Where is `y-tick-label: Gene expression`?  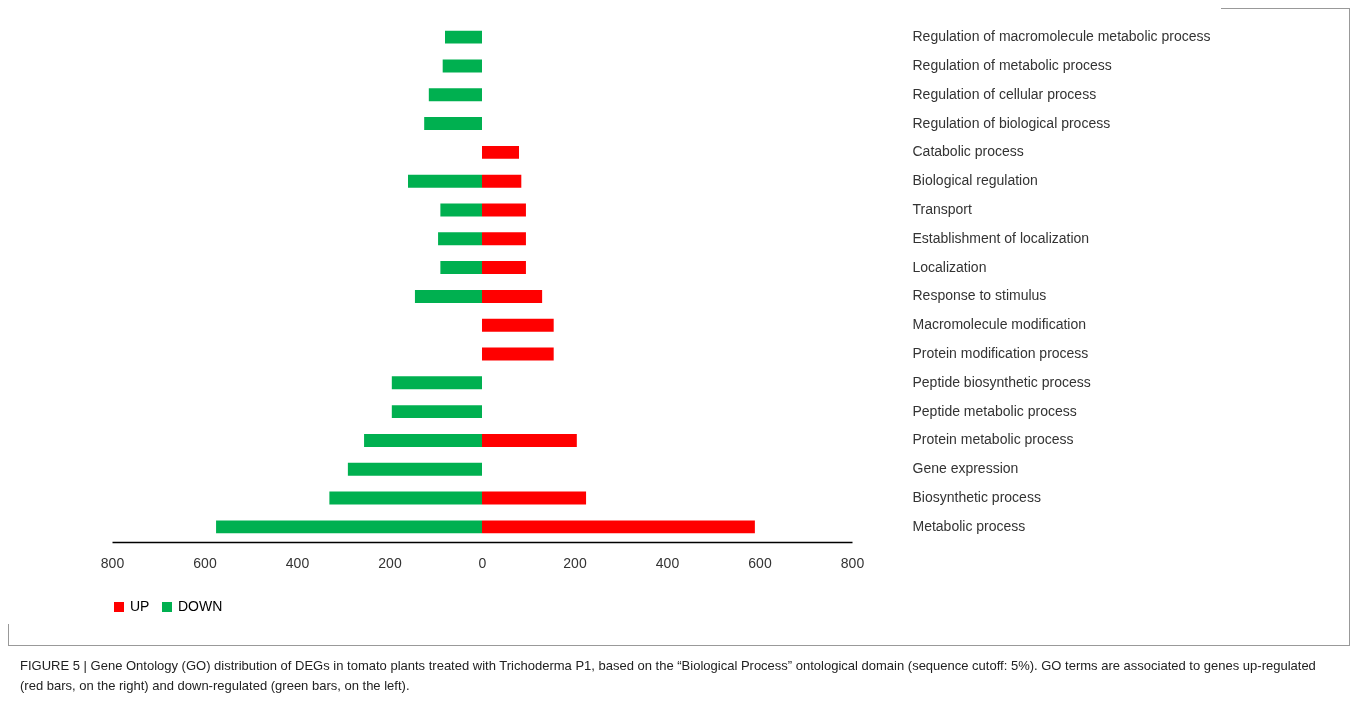
y-tick-label: Gene expression is located at coordinates (965, 468).